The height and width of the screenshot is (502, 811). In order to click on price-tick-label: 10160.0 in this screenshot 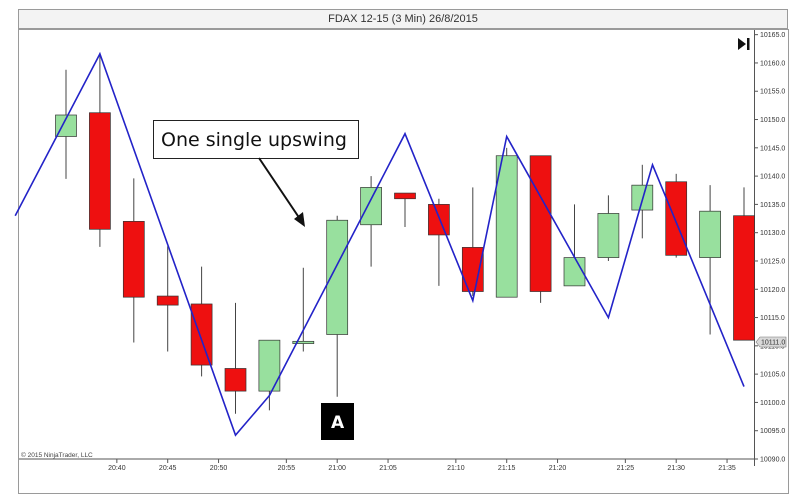, I will do `click(772, 63)`.